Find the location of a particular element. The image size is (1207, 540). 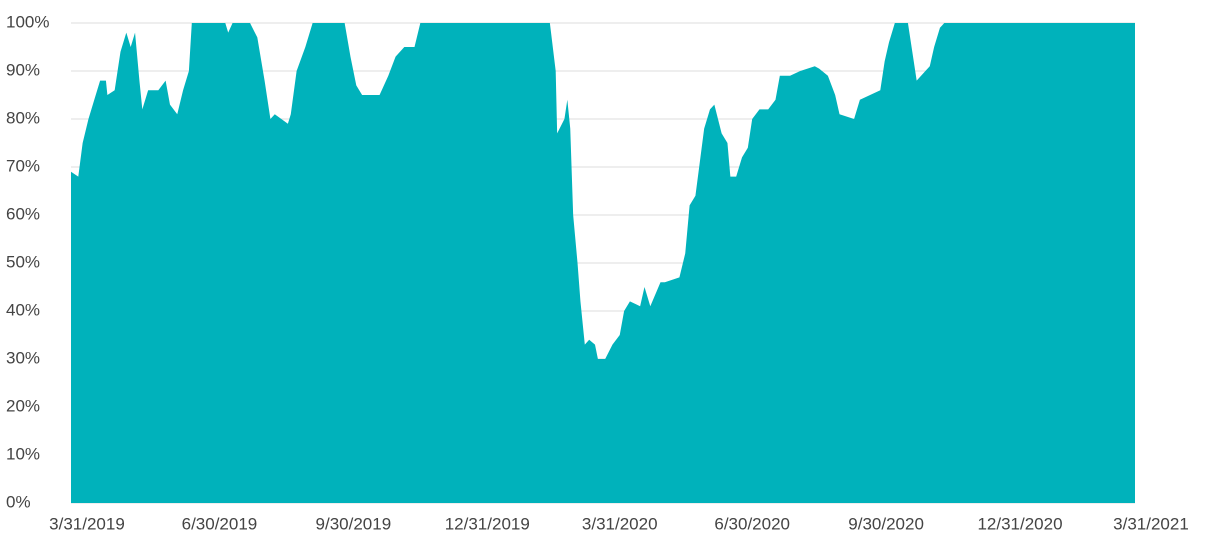

y-tick-label: 60% is located at coordinates (23, 213).